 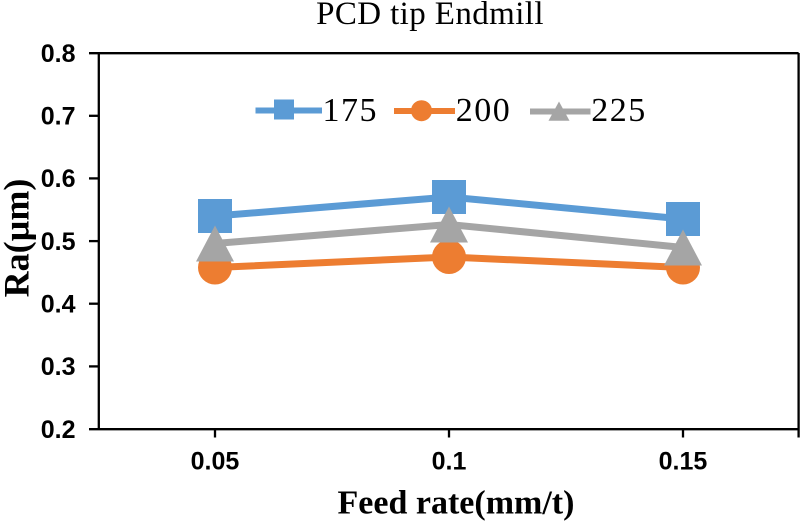 What do you see at coordinates (58, 54) in the screenshot?
I see `svg-text: 0.8` at bounding box center [58, 54].